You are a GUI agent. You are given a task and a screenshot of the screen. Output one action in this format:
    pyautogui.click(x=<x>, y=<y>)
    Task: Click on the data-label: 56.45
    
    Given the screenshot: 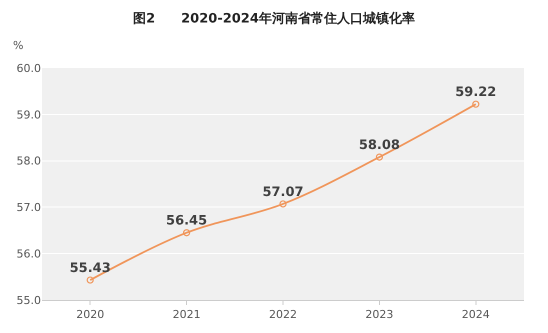 What is the action you would take?
    pyautogui.click(x=187, y=221)
    